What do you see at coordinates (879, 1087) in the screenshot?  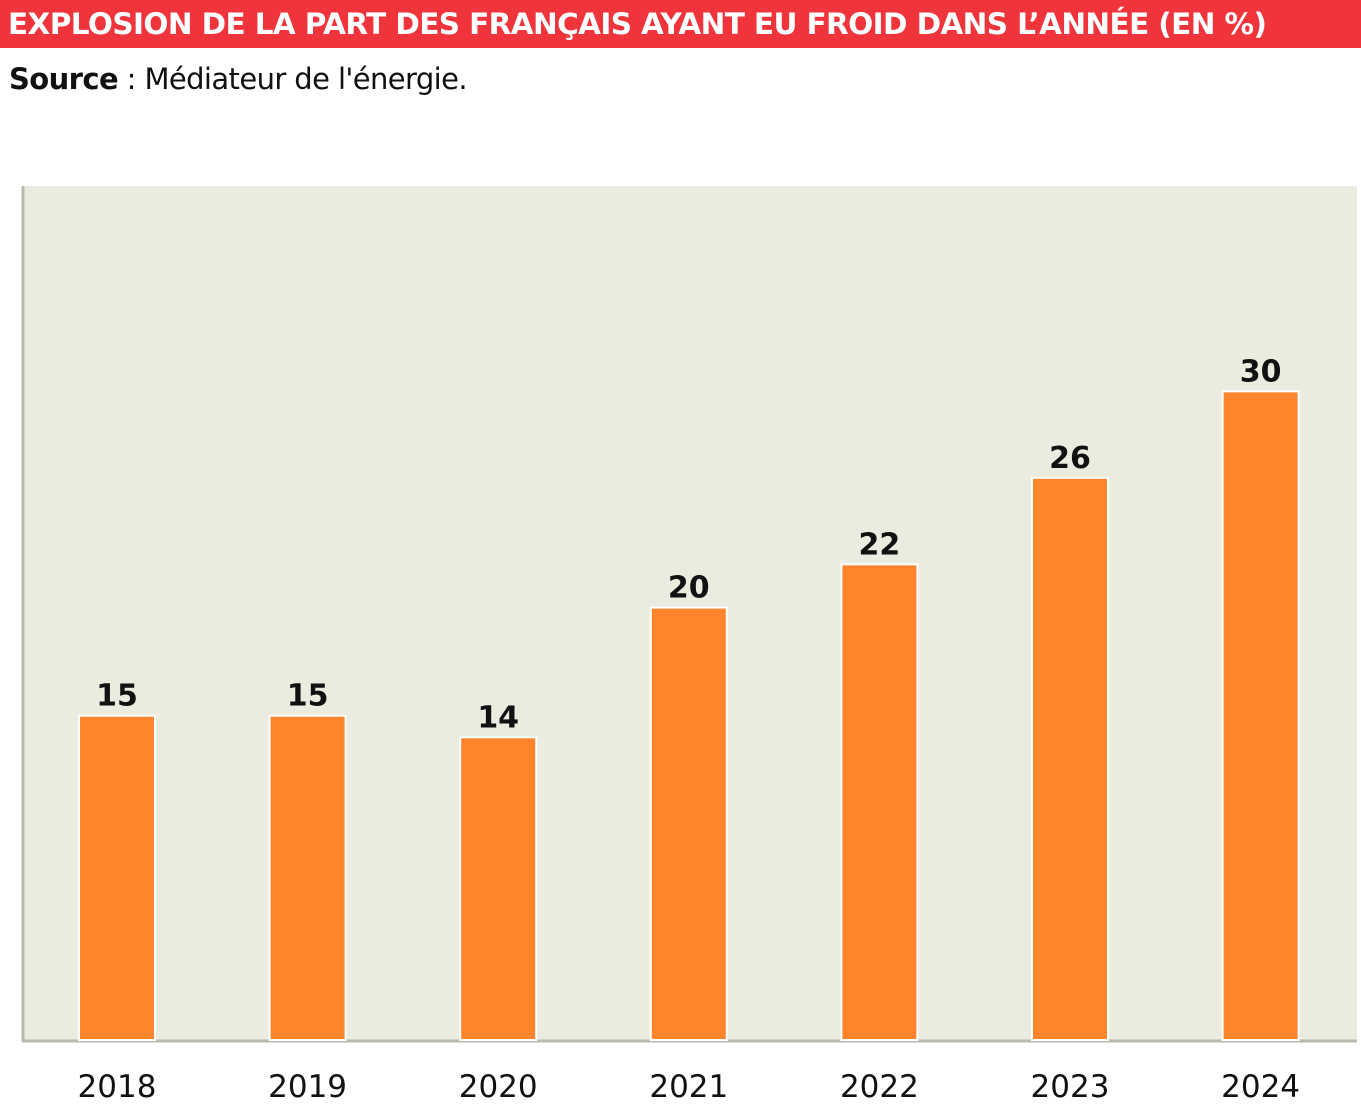 I see `x-tick-label-2022: 2022` at bounding box center [879, 1087].